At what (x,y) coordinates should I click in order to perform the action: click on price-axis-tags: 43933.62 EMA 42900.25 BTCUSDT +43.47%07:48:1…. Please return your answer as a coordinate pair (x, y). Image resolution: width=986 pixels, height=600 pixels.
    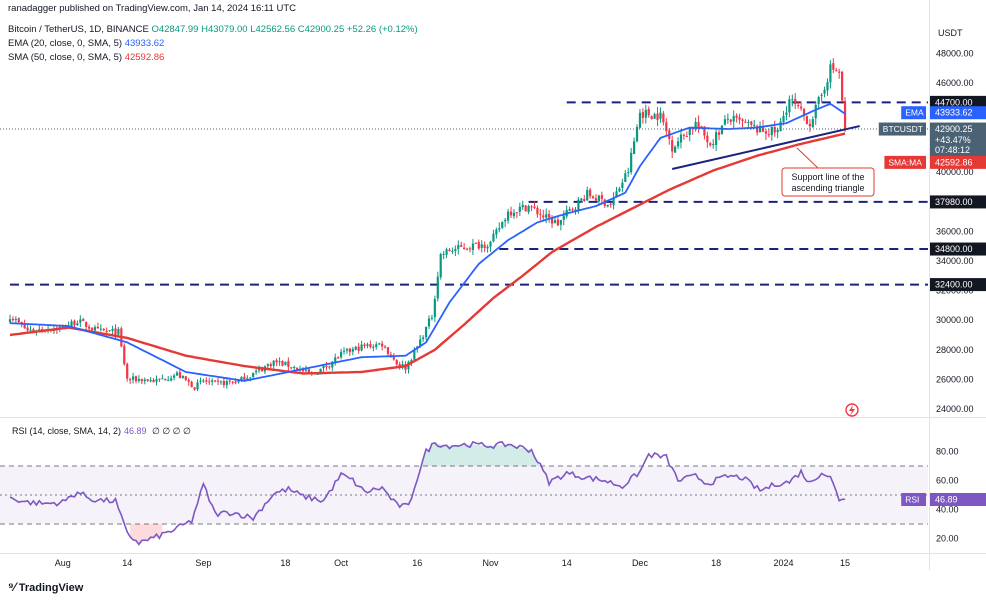
    Looking at the image, I should click on (932, 306).